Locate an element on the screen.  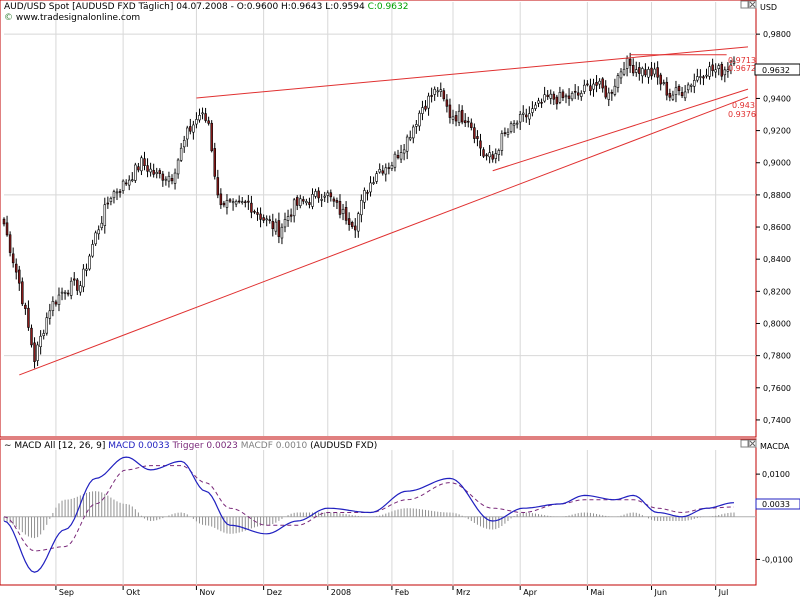
macd-minimize-button is located at coordinates (744, 443).